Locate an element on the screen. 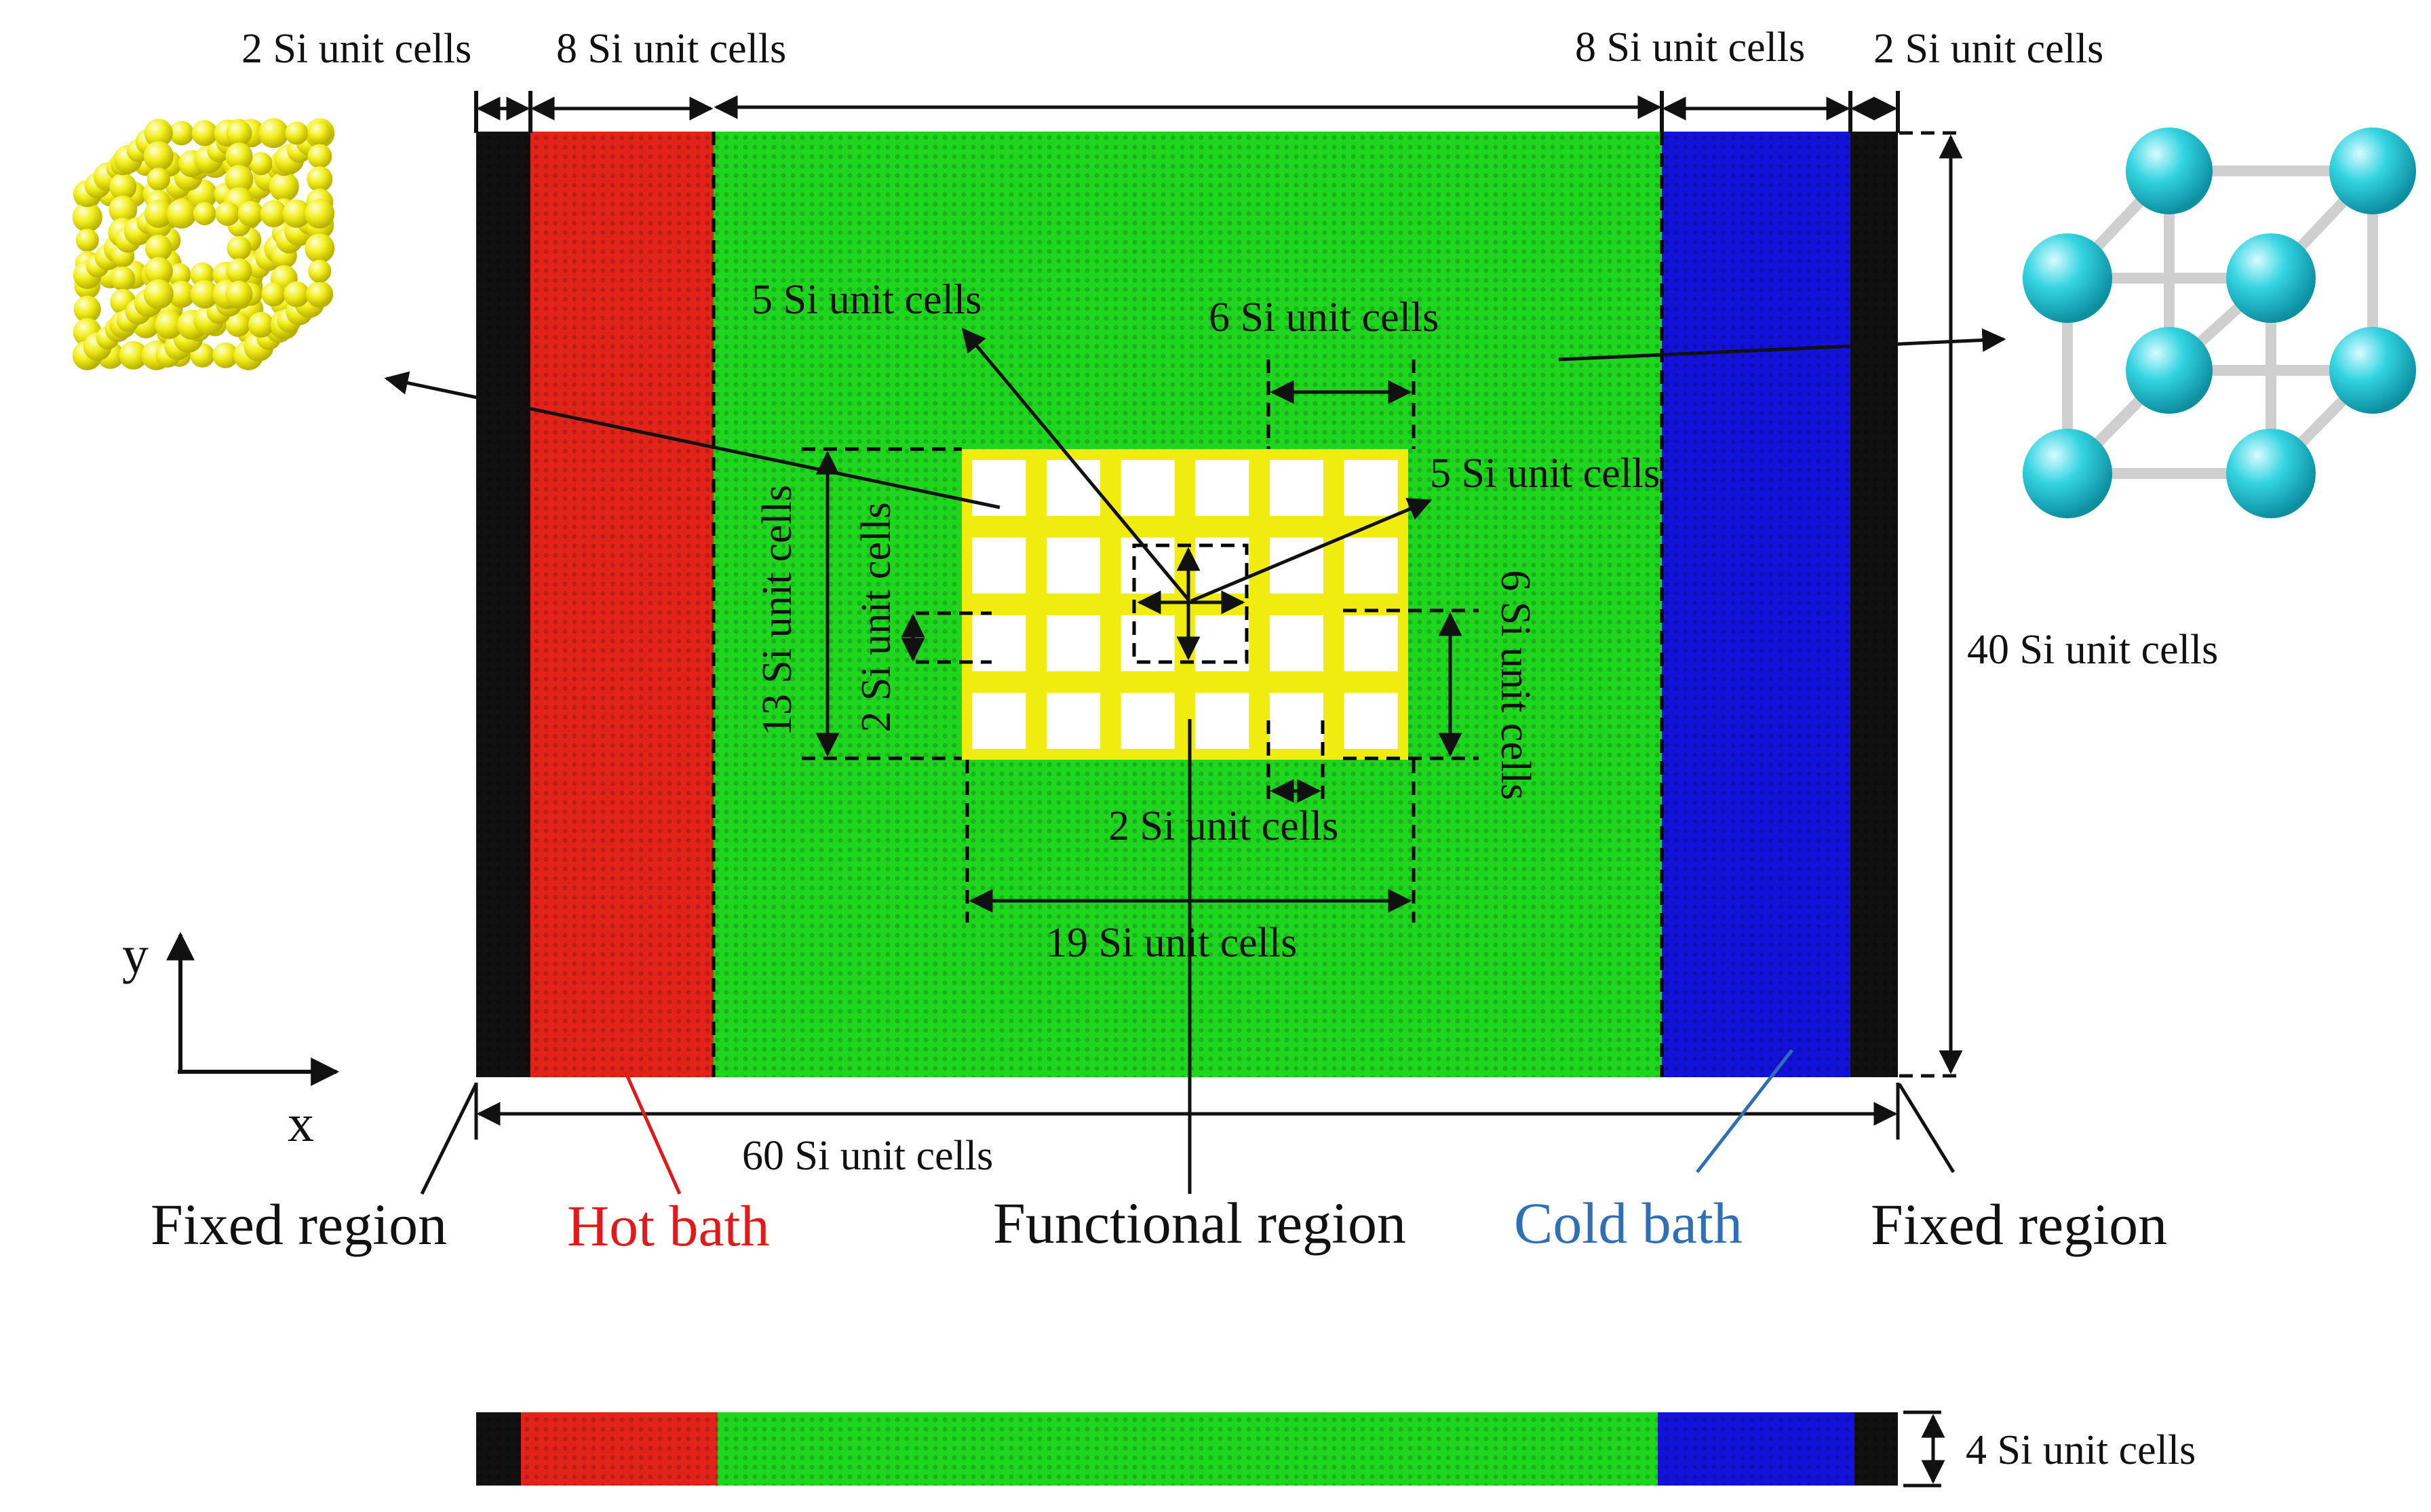  dim-array-width: 19 Si unit cells is located at coordinates (1171, 943).